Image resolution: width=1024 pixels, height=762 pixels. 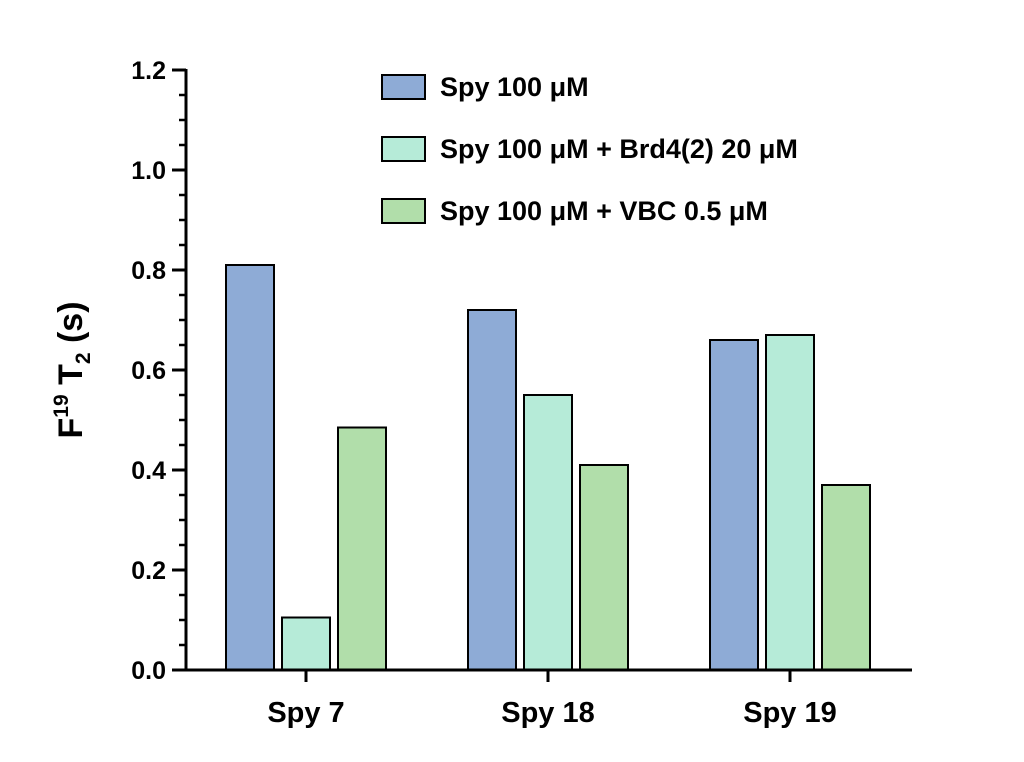 What do you see at coordinates (619, 149) in the screenshot?
I see `legend-label: Spy 100 μM + Brd4(2) 20 μM` at bounding box center [619, 149].